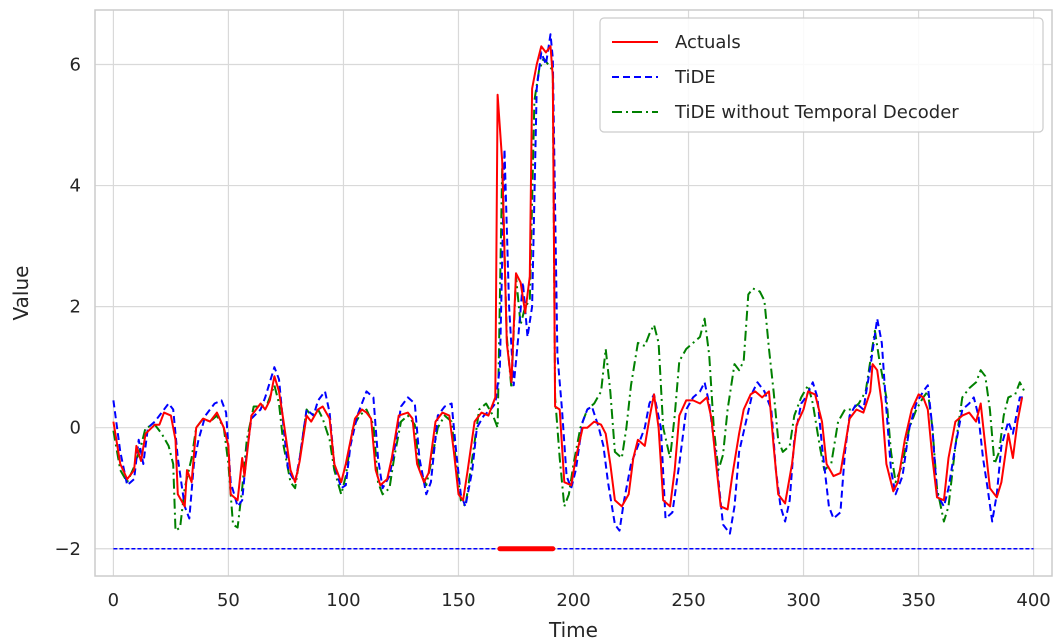  Describe the element at coordinates (573, 629) in the screenshot. I see `x-axis-label: Time` at that location.